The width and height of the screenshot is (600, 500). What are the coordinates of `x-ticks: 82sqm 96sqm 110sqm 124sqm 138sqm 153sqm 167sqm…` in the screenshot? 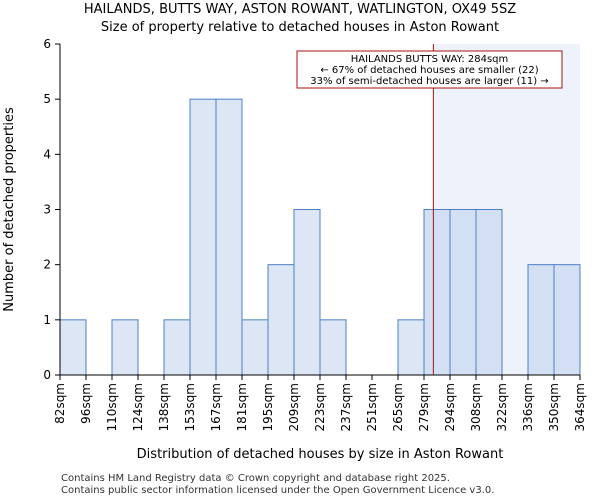 It's located at (320, 403).